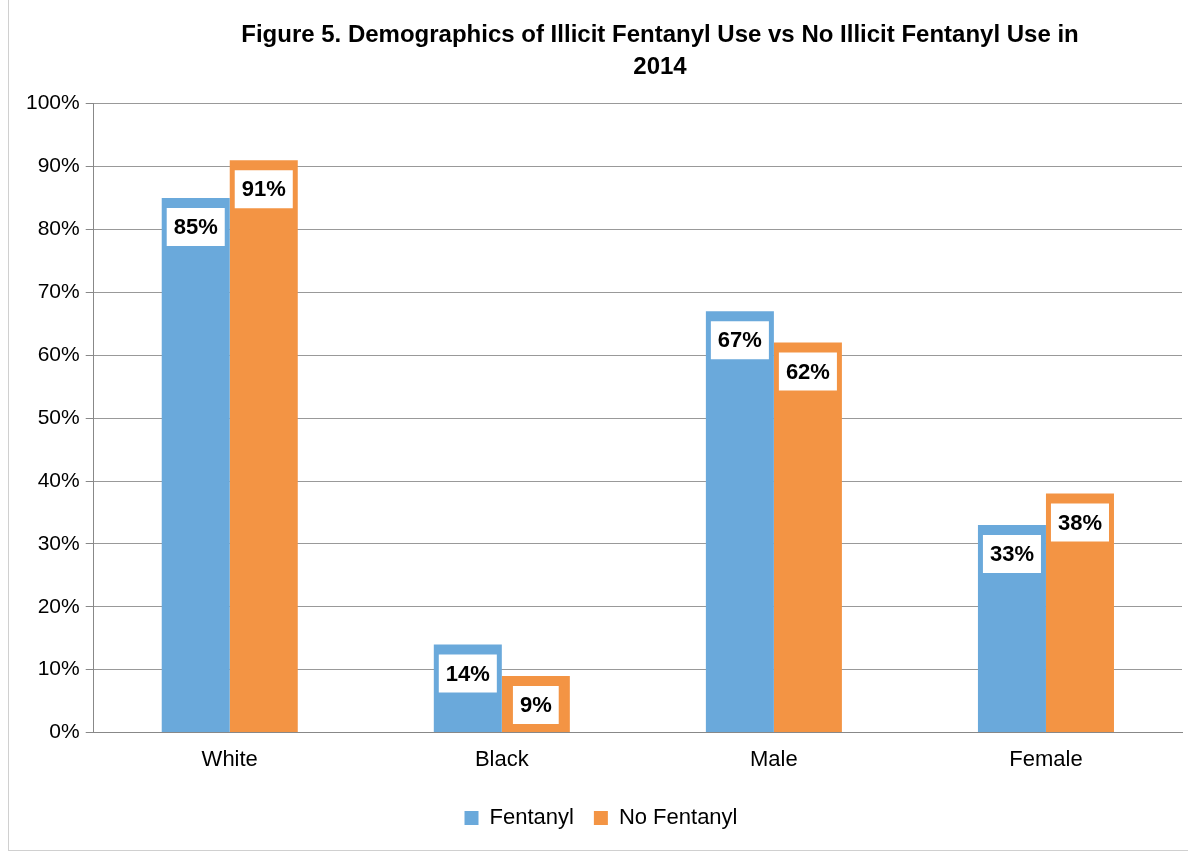 The height and width of the screenshot is (853, 1194). Describe the element at coordinates (531, 817) in the screenshot. I see `legend-label: Fentanyl` at that location.